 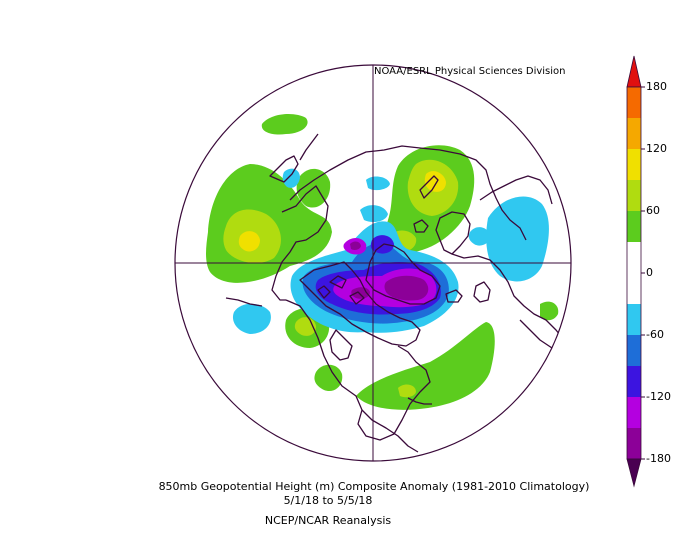 What do you see at coordinates (244, 302) in the screenshot?
I see `coast-aleutians` at bounding box center [244, 302].